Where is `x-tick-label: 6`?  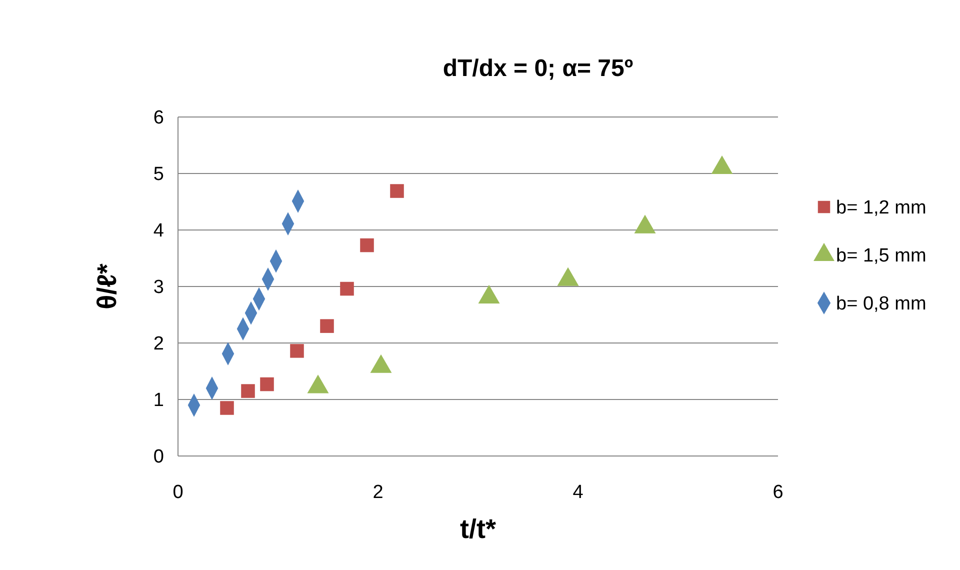 x-tick-label: 6 is located at coordinates (778, 492).